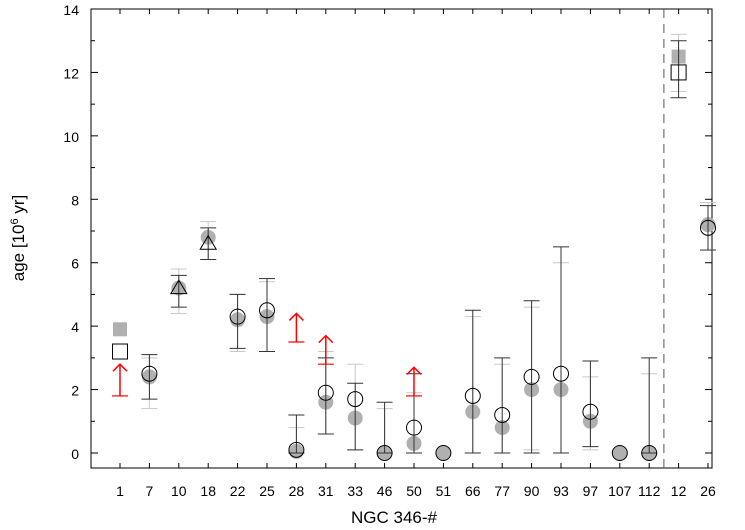 The image size is (745, 530). I want to click on x-tick-label: 10, so click(179, 491).